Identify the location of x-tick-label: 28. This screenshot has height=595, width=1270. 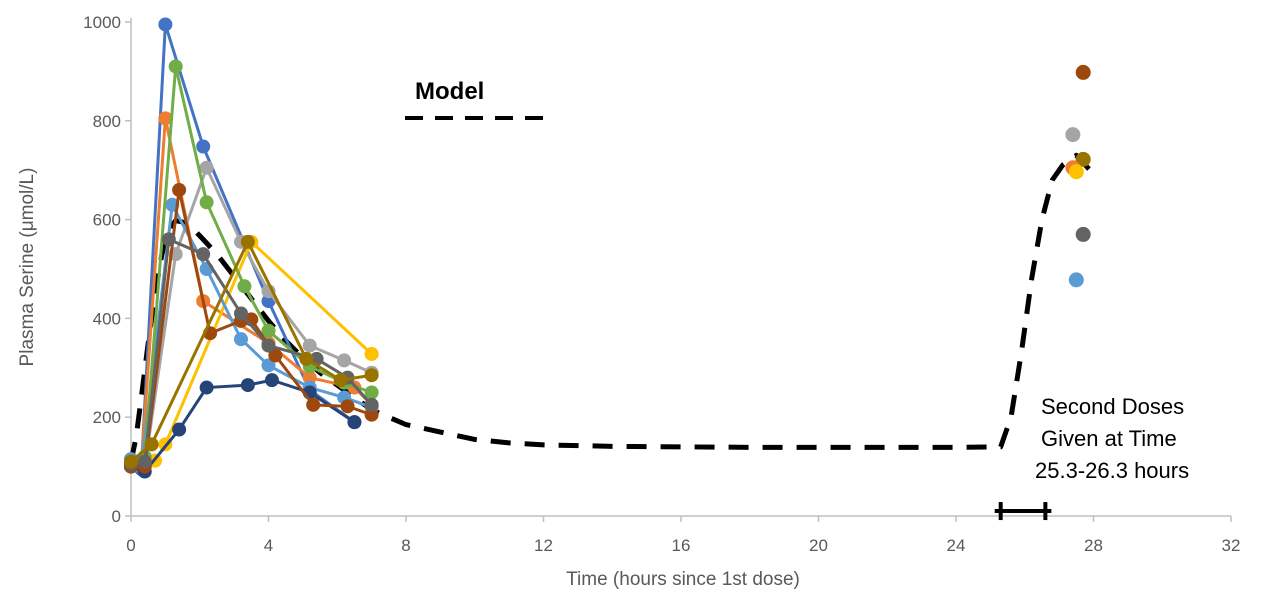
(1093, 545).